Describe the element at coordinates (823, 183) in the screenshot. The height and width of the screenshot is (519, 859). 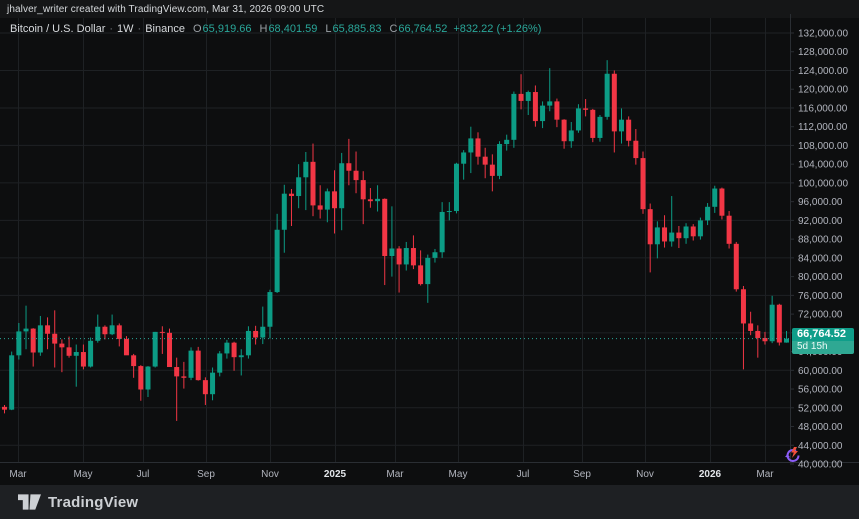
I see `price-axis-label: 100,000.00` at that location.